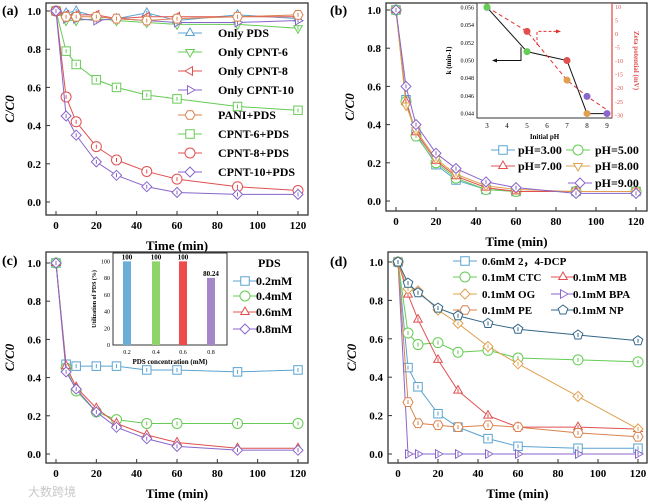  Describe the element at coordinates (607, 126) in the screenshot. I see `inset-x-tick-label: 9` at that location.